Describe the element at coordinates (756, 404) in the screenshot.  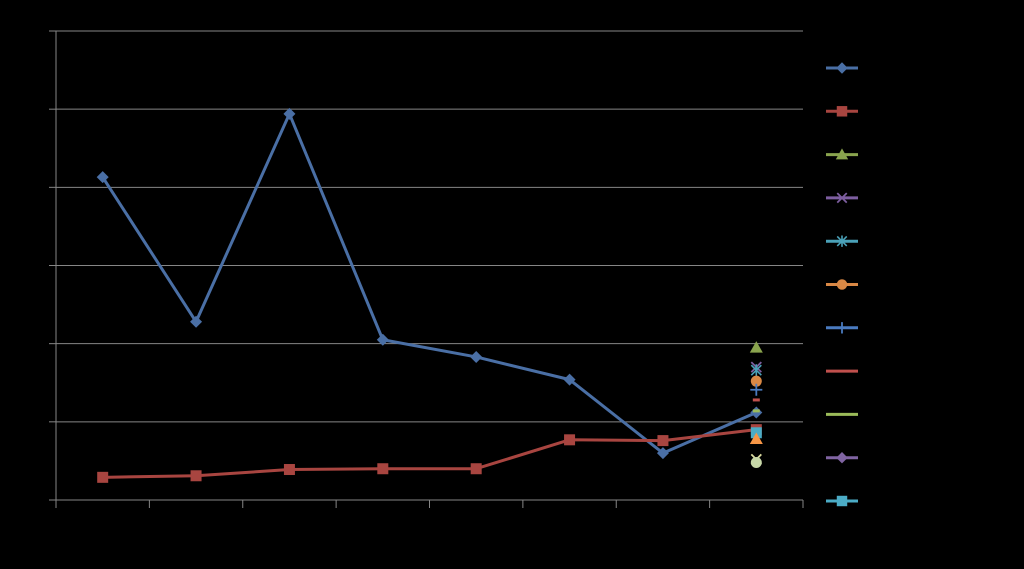
I see `extra-points` at that location.